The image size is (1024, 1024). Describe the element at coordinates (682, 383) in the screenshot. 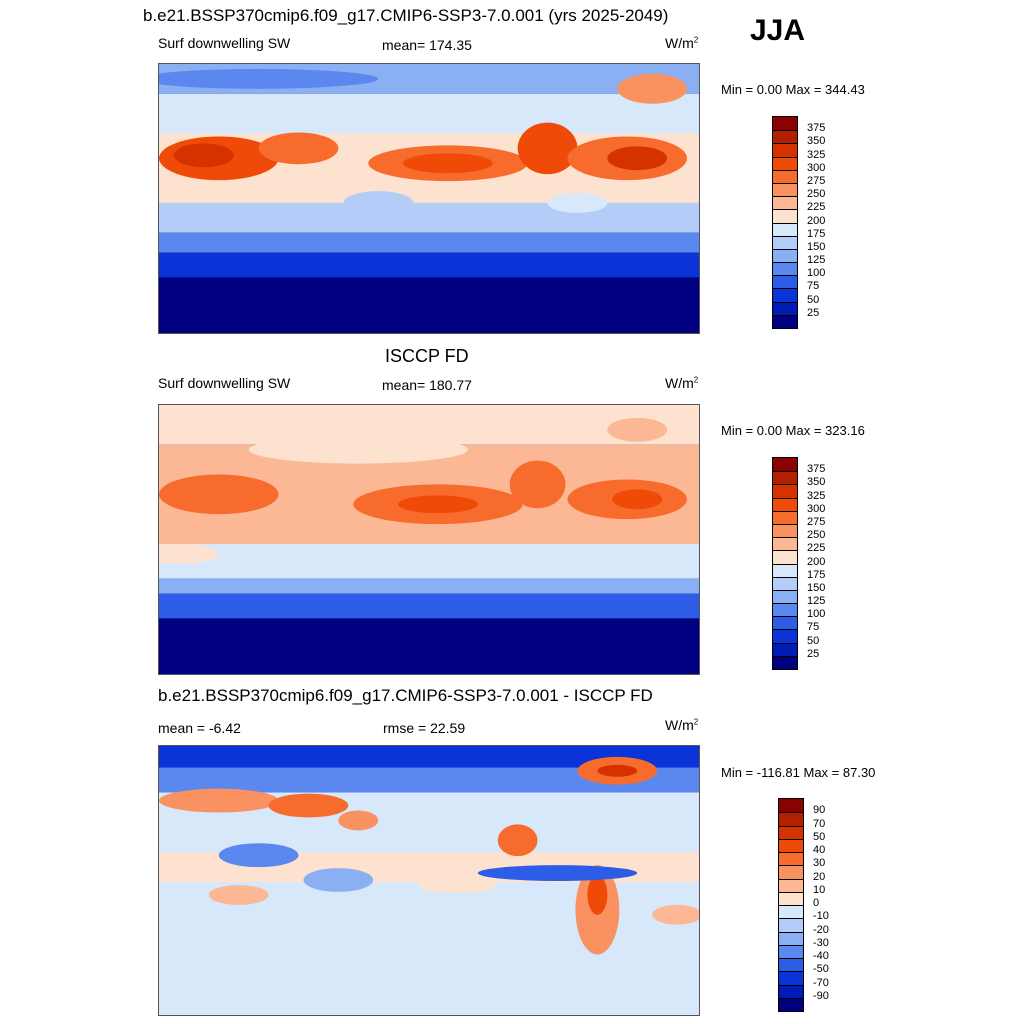

I see `panel2-units: W/m2` at that location.